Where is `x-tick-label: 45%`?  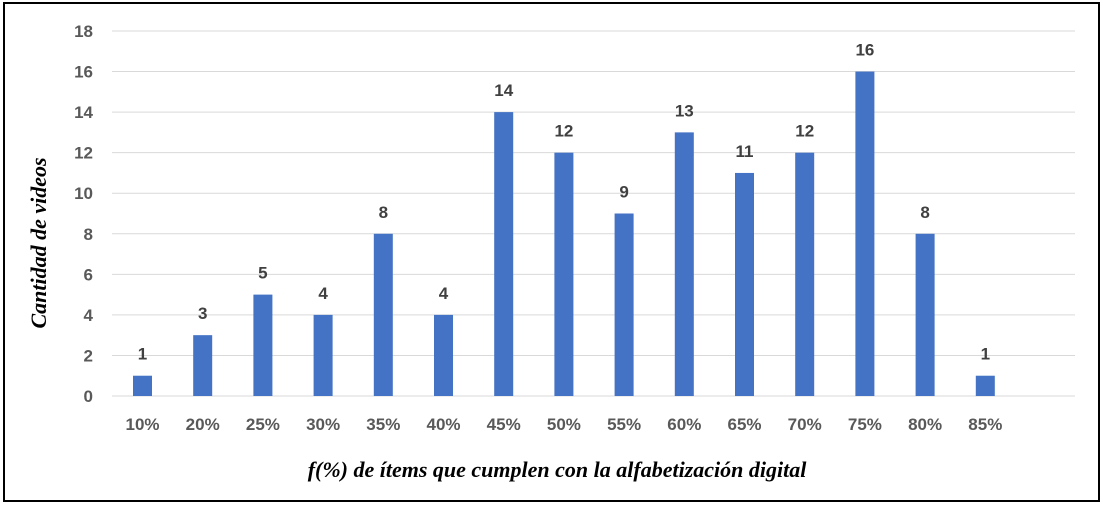
x-tick-label: 45% is located at coordinates (504, 424).